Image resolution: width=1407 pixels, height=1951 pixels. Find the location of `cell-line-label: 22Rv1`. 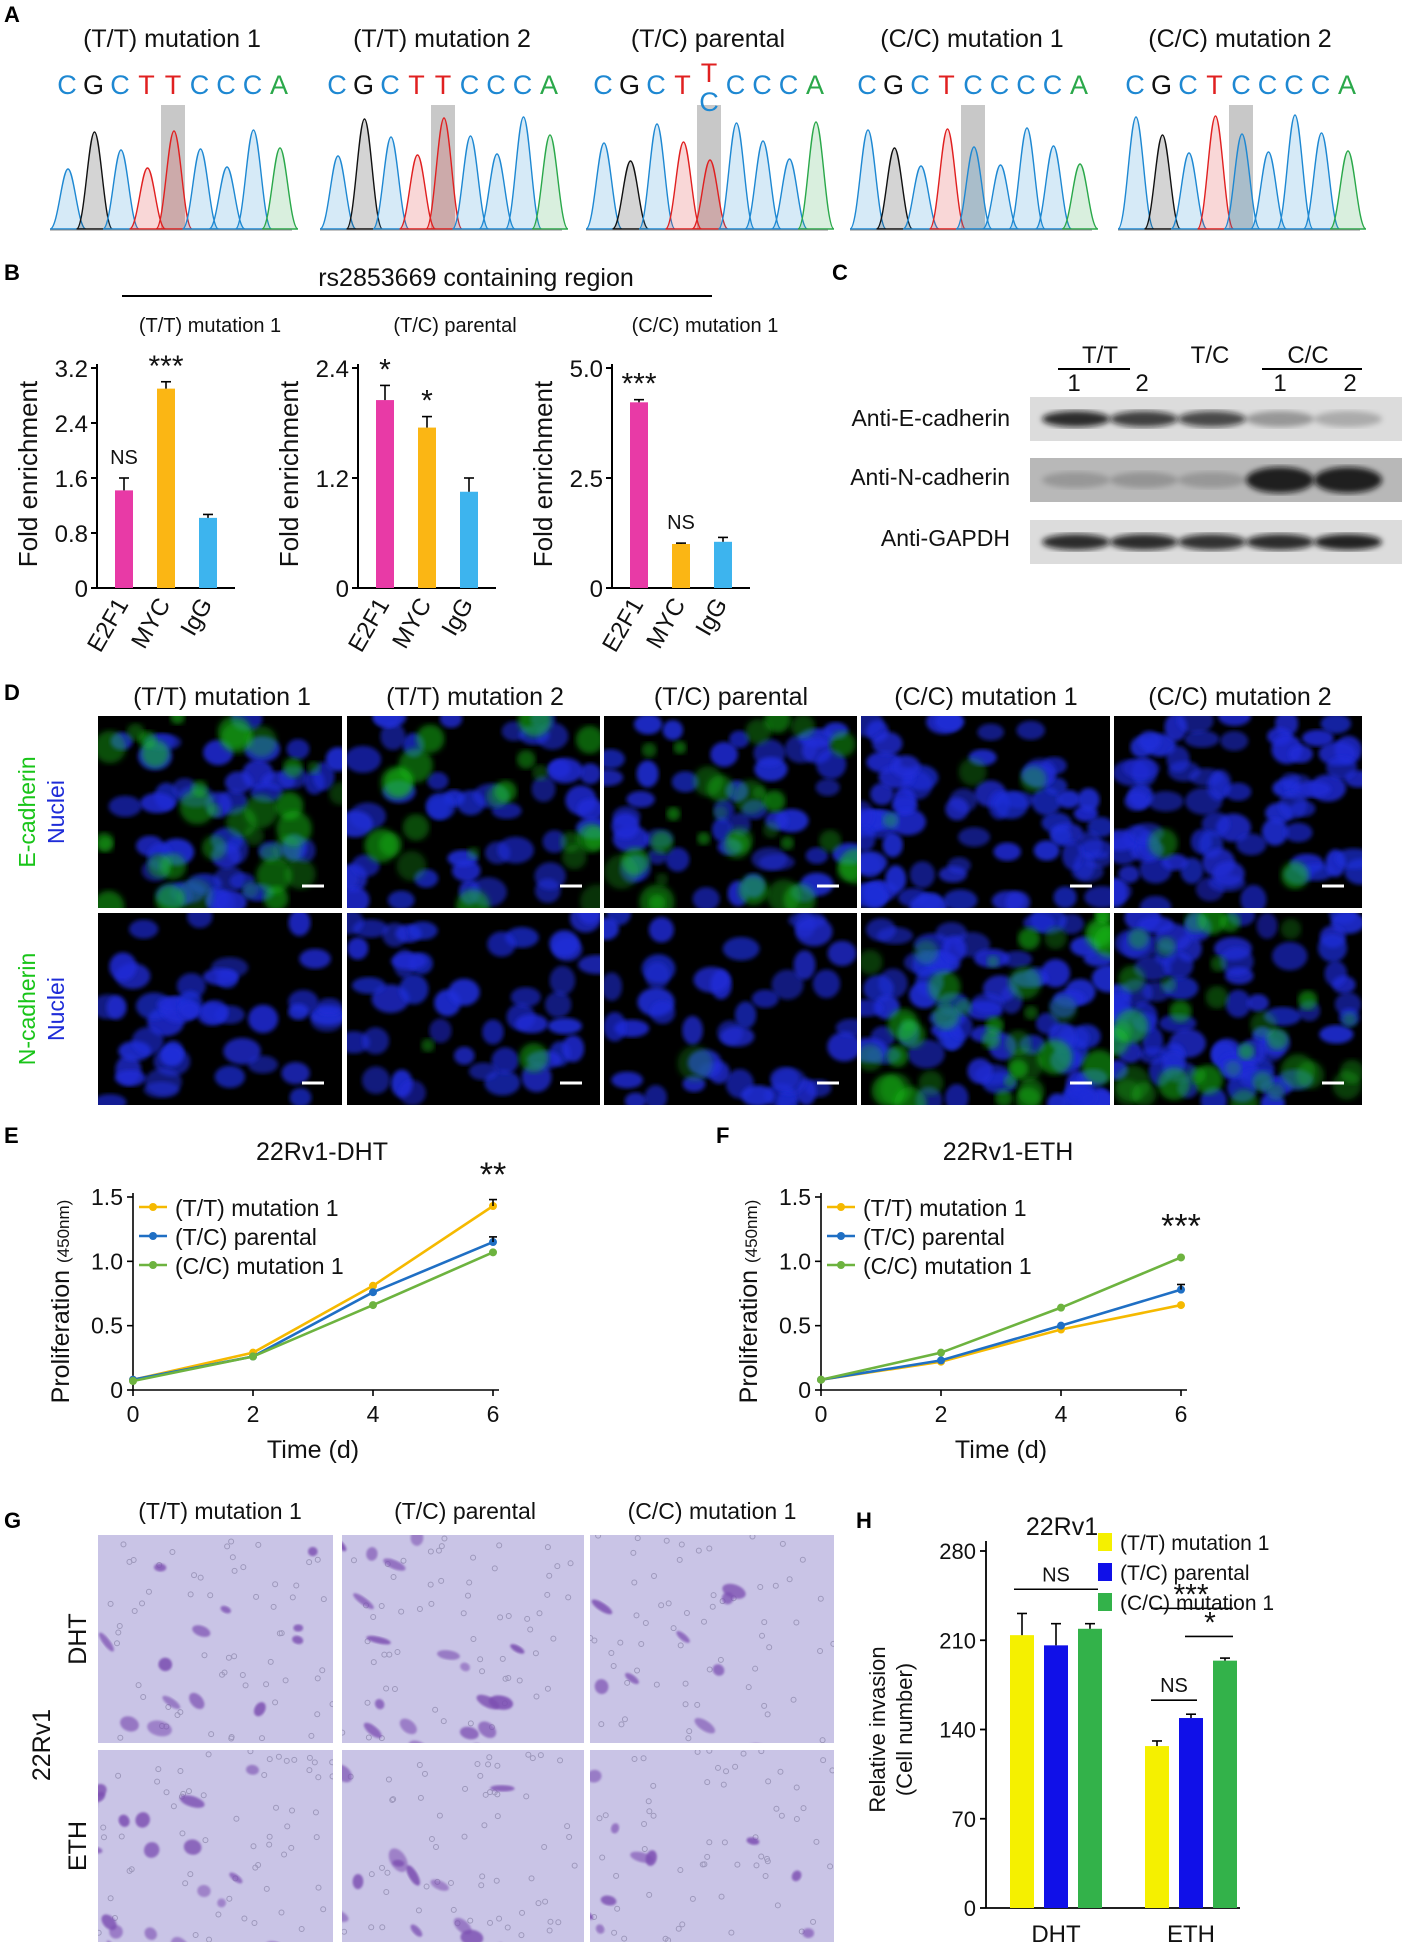

cell-line-label: 22Rv1 is located at coordinates (42, 1745).